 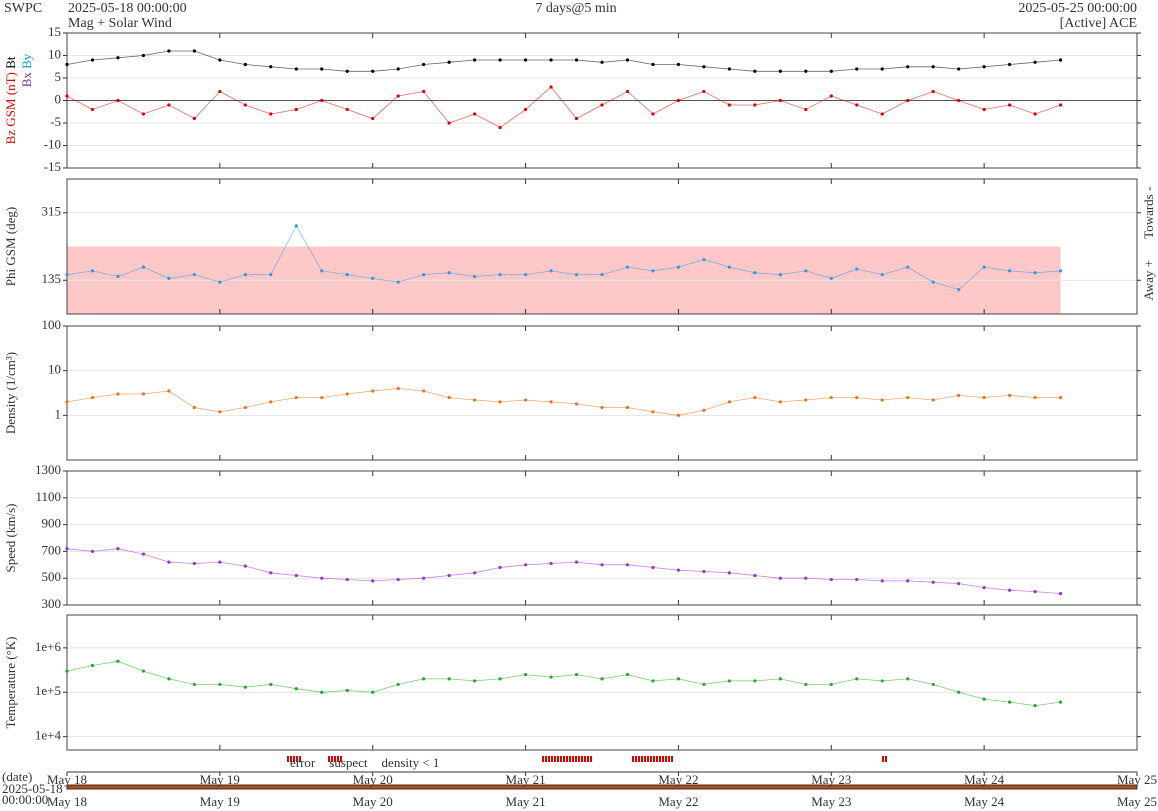 What do you see at coordinates (1148, 280) in the screenshot?
I see `side-label: Away +` at bounding box center [1148, 280].